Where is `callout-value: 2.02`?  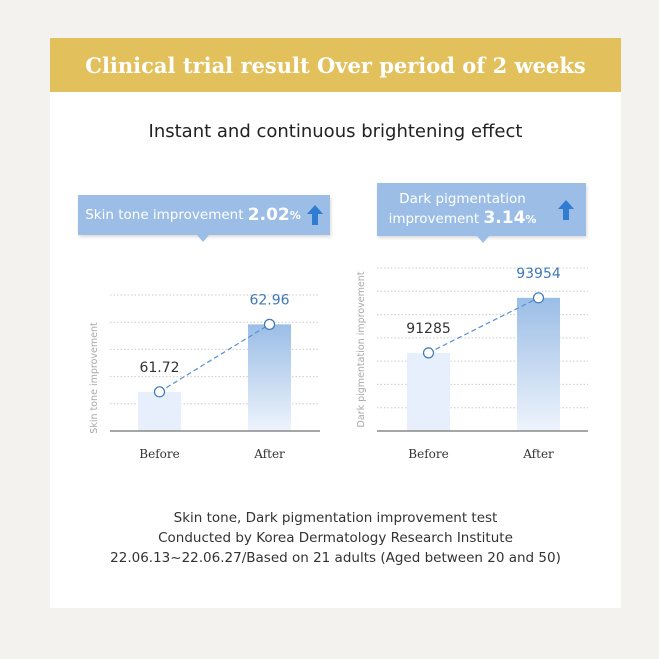
callout-value: 2.02 is located at coordinates (268, 214).